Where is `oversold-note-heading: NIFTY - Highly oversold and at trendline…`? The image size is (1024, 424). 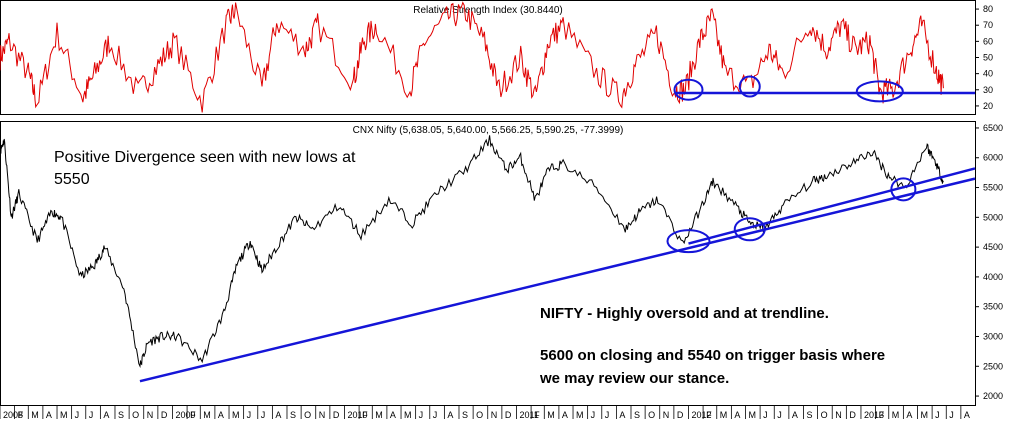
oversold-note-heading: NIFTY - Highly oversold and at trendline… is located at coordinates (684, 313).